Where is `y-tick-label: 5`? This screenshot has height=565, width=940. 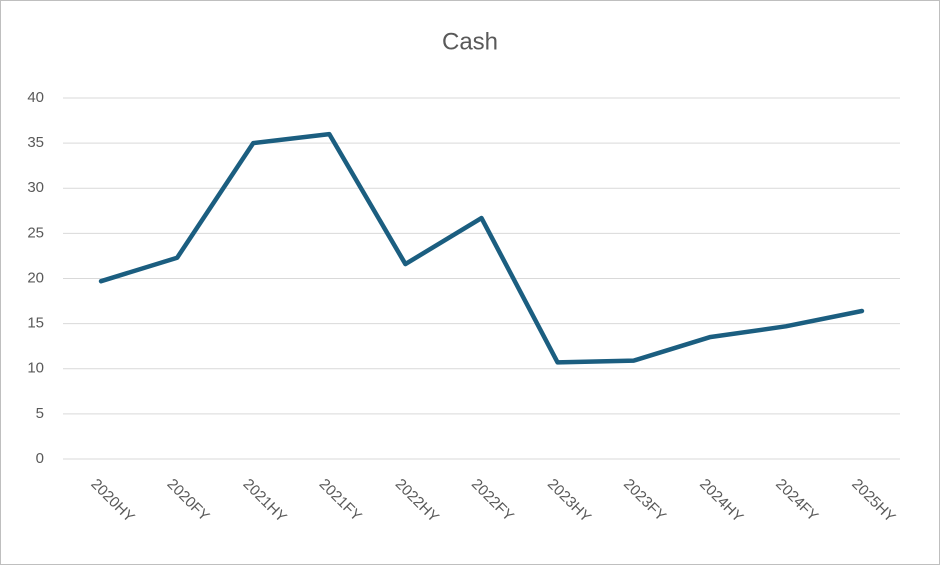 y-tick-label: 5 is located at coordinates (40, 413).